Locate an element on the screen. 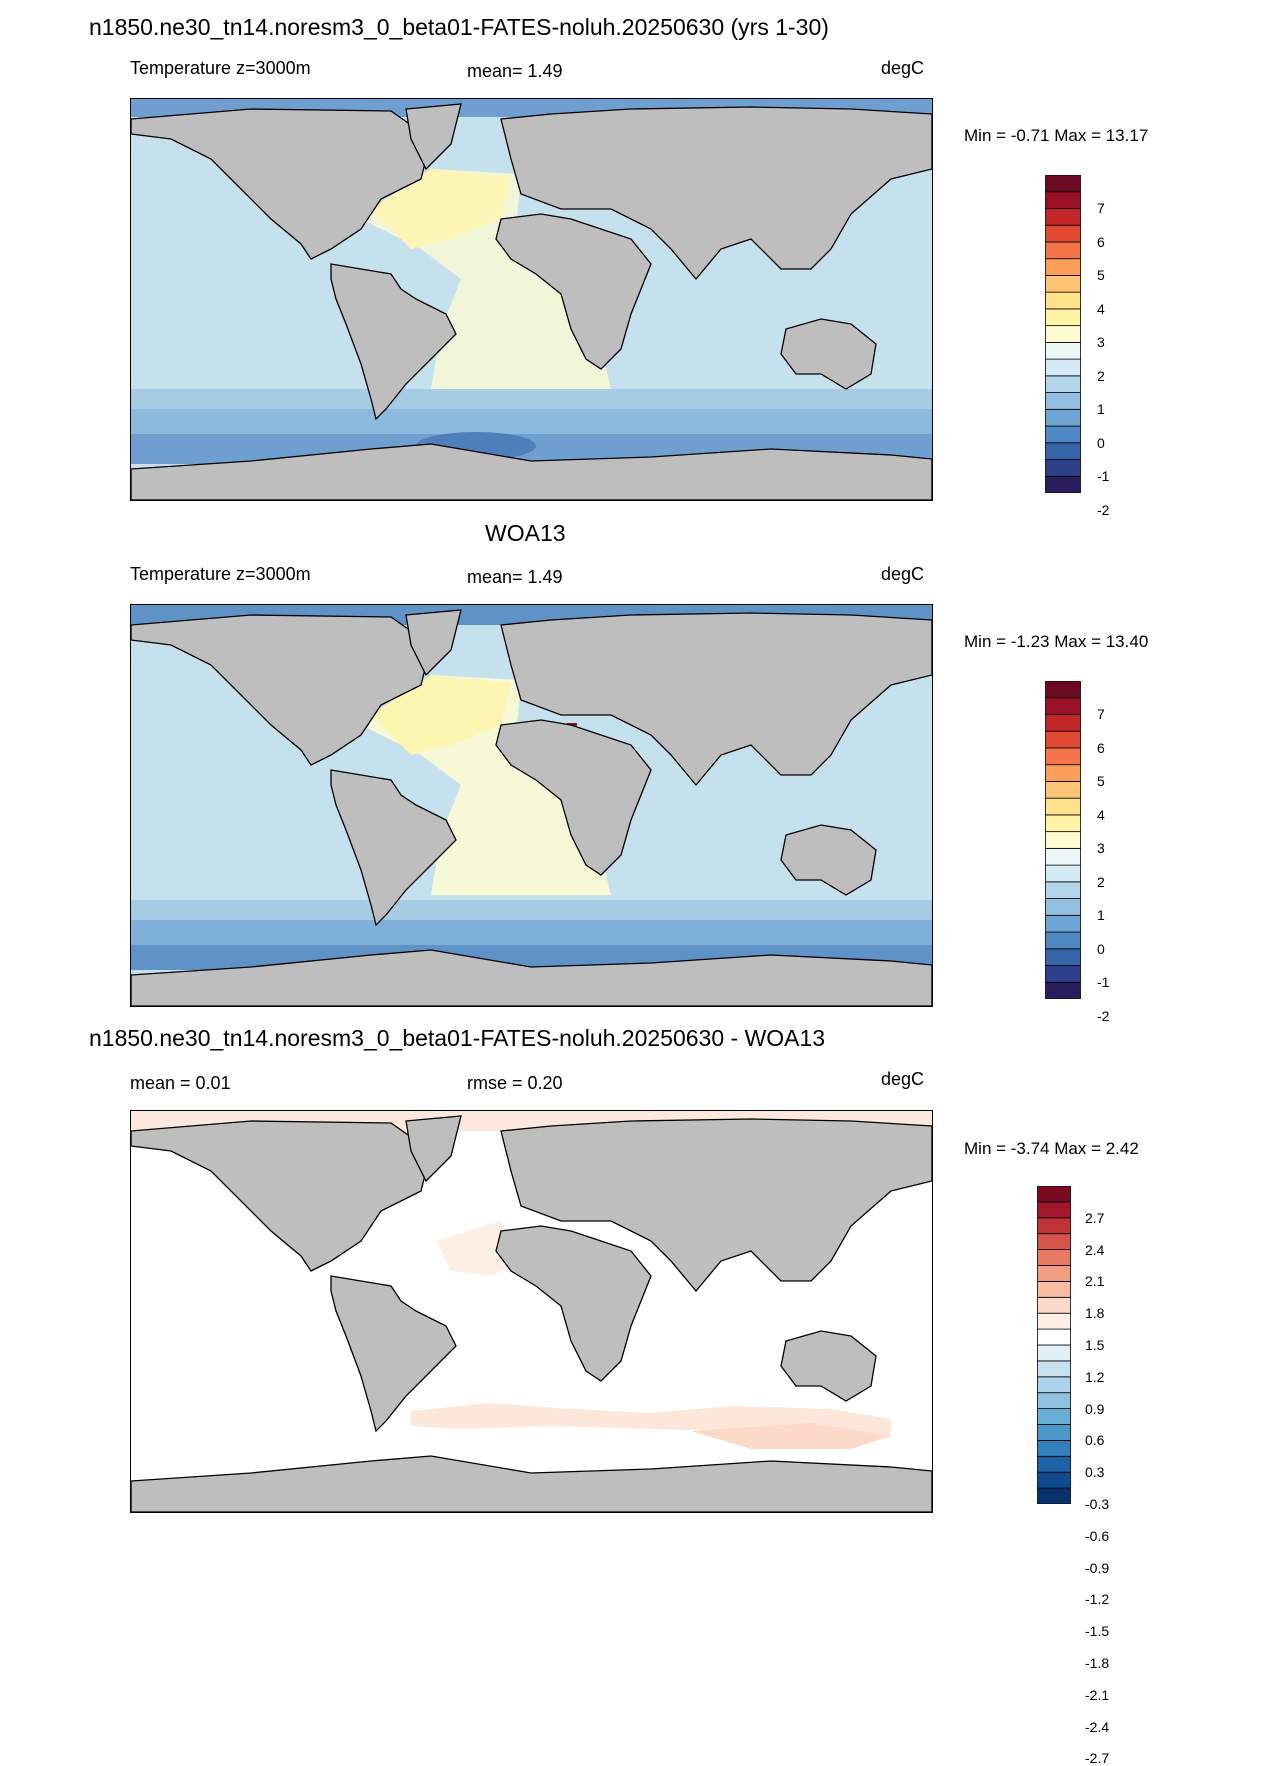  southern-diff-patch is located at coordinates (791, 1436).